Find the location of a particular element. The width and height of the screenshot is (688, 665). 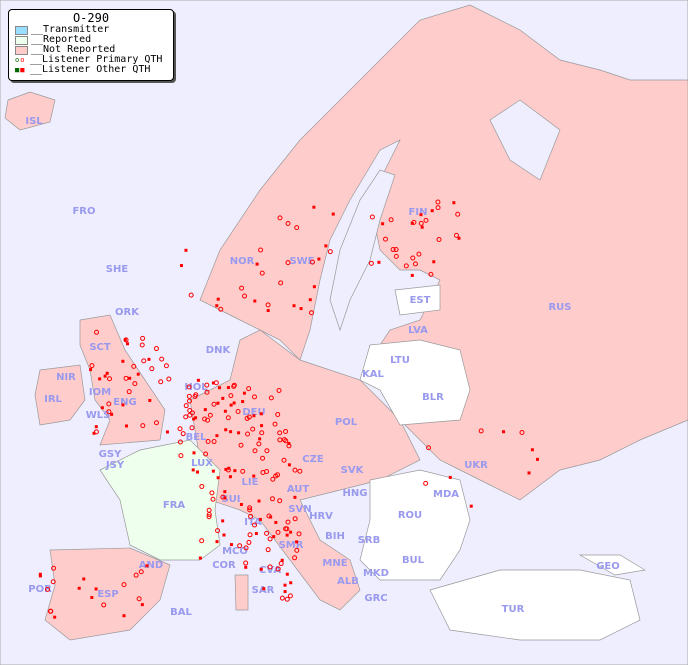

country-label-esp: ESP is located at coordinates (107, 594).